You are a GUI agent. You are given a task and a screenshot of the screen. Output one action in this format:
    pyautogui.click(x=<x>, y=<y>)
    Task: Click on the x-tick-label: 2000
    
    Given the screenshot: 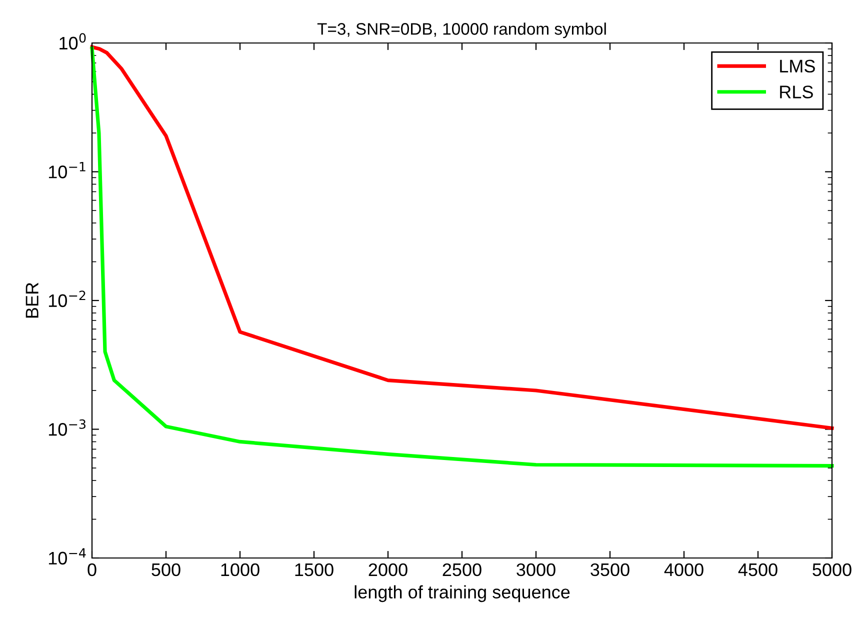 What is the action you would take?
    pyautogui.click(x=388, y=569)
    